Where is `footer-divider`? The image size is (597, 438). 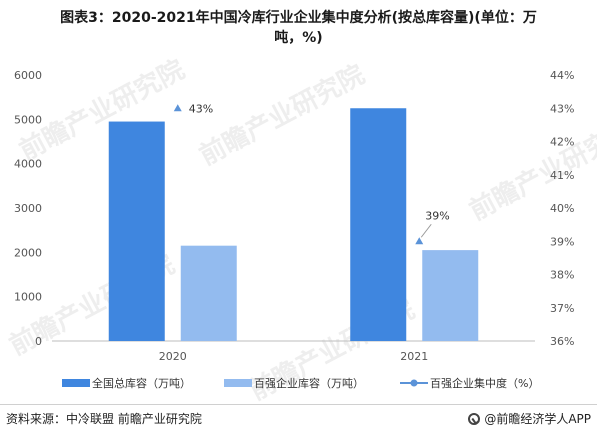 footer-divider is located at coordinates (298, 404).